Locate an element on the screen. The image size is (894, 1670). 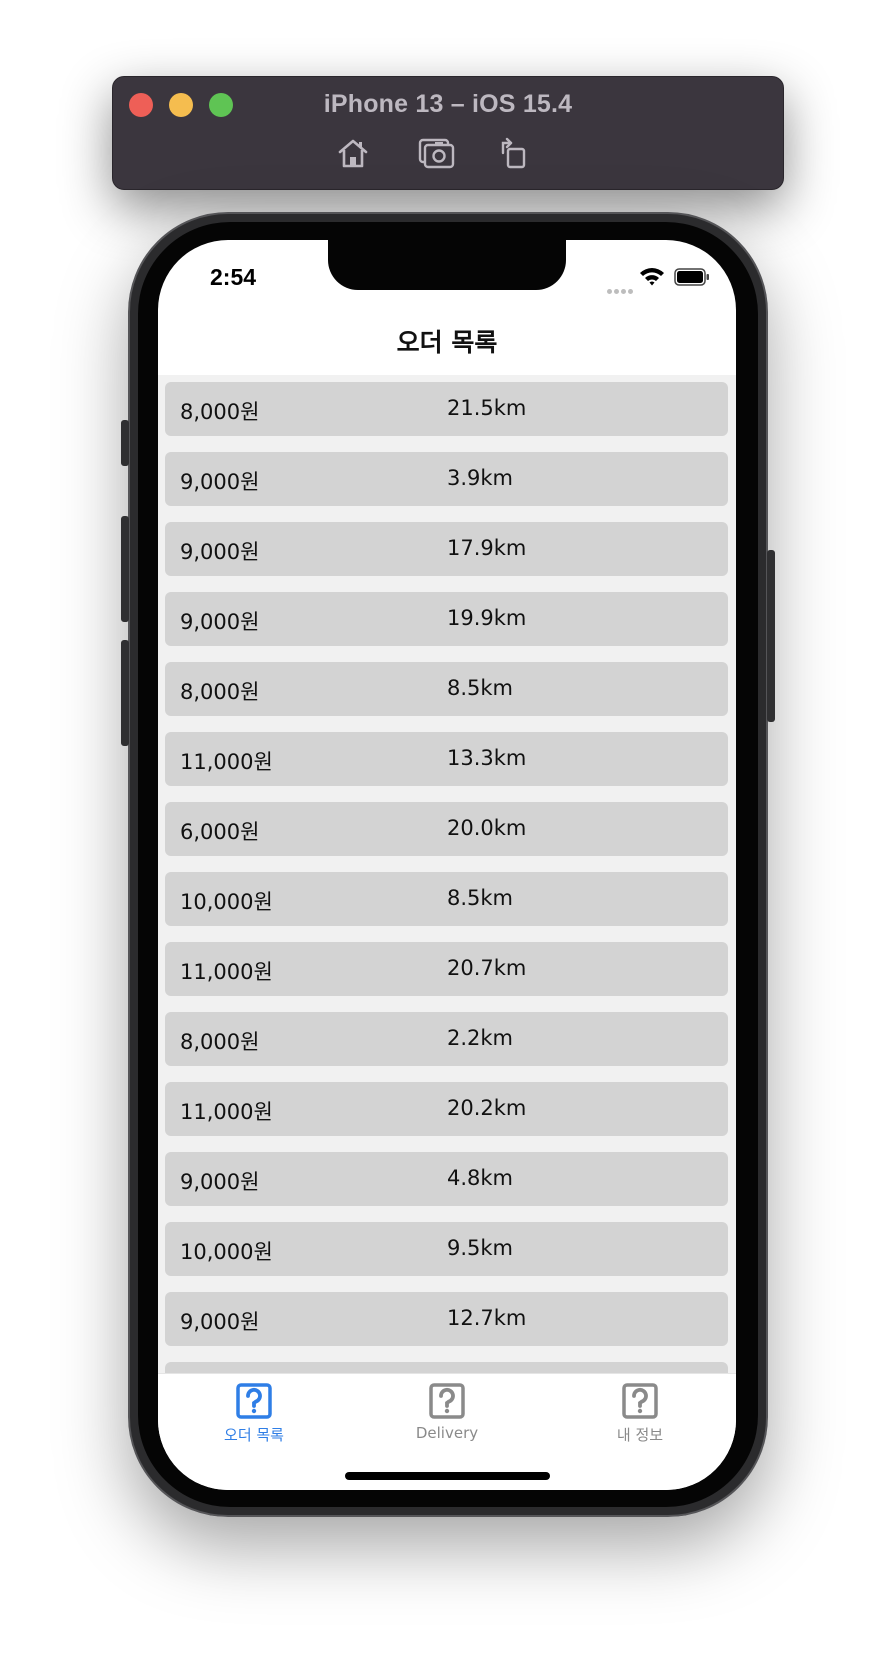
tab-my-info-label: 내 정보 is located at coordinates (640, 1435).